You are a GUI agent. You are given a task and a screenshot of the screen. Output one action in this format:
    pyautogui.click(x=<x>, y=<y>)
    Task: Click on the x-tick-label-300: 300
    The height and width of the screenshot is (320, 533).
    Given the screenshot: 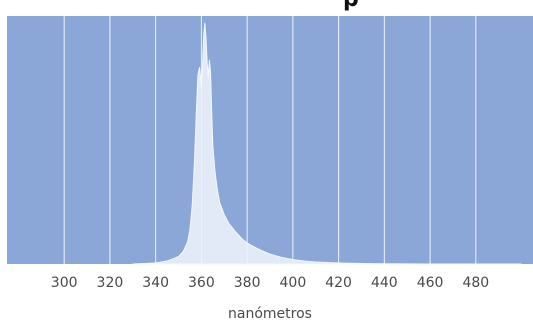 What is the action you would take?
    pyautogui.click(x=64, y=283)
    